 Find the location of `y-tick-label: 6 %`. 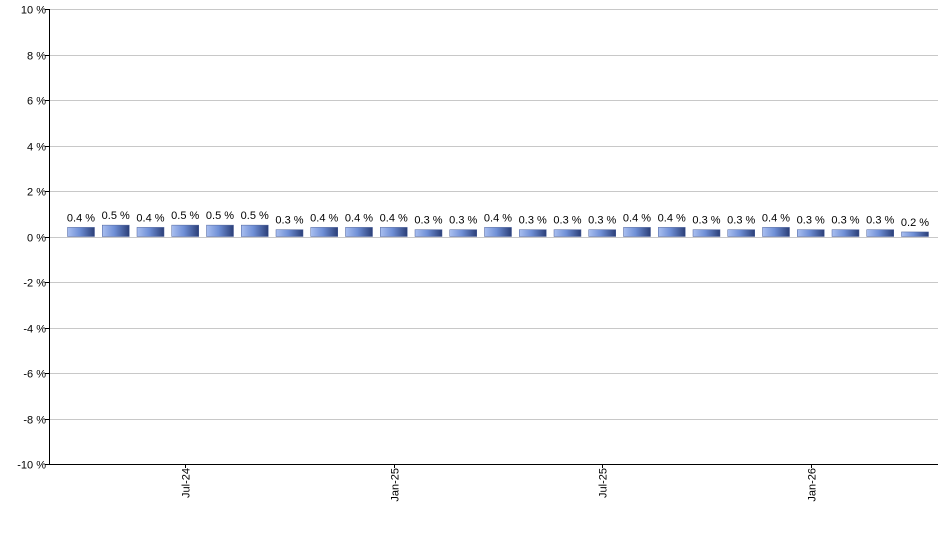

y-tick-label: 6 % is located at coordinates (36, 102).